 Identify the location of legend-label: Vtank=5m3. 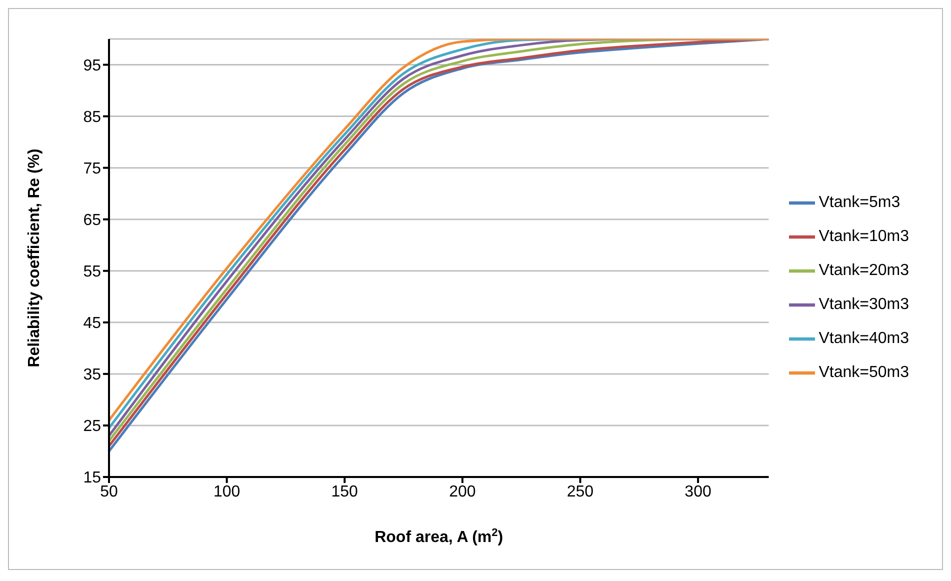
(859, 202).